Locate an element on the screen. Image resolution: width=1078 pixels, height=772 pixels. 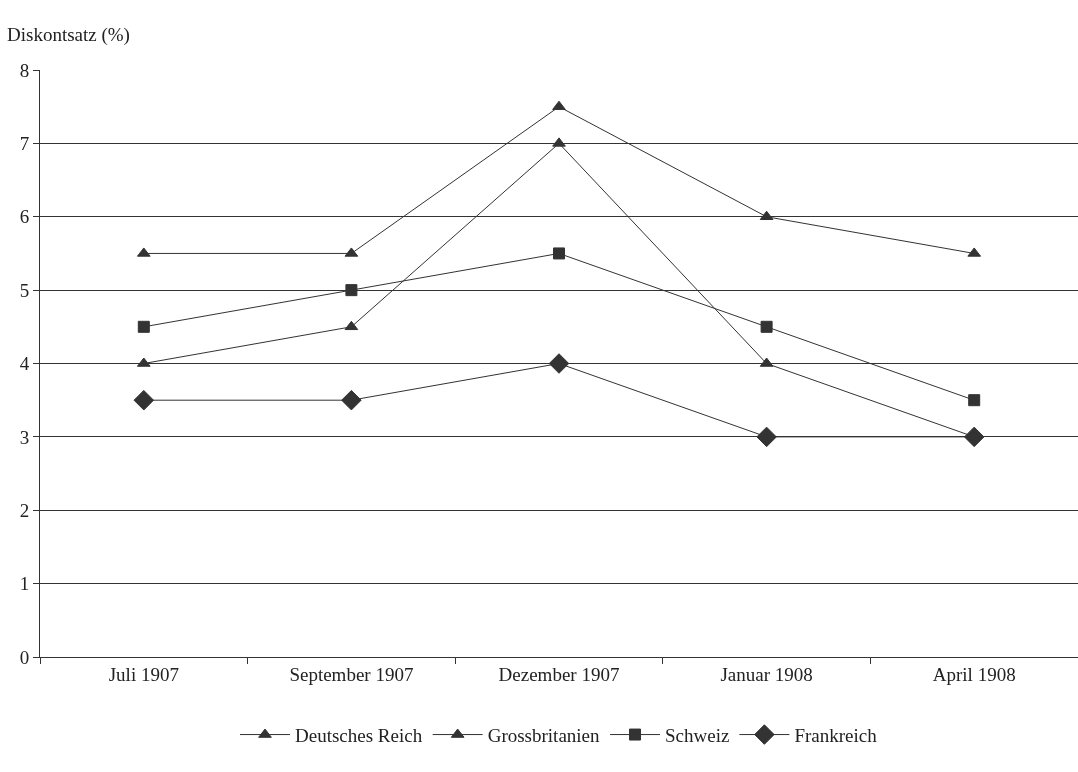
y-tick-label: 2 is located at coordinates (24, 510).